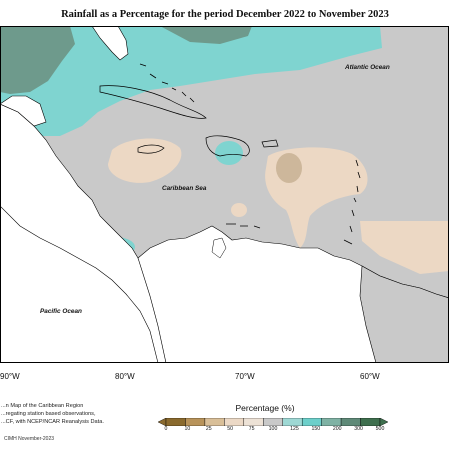  What do you see at coordinates (273, 429) in the screenshot?
I see `legend-tick-label: 100` at bounding box center [273, 429].